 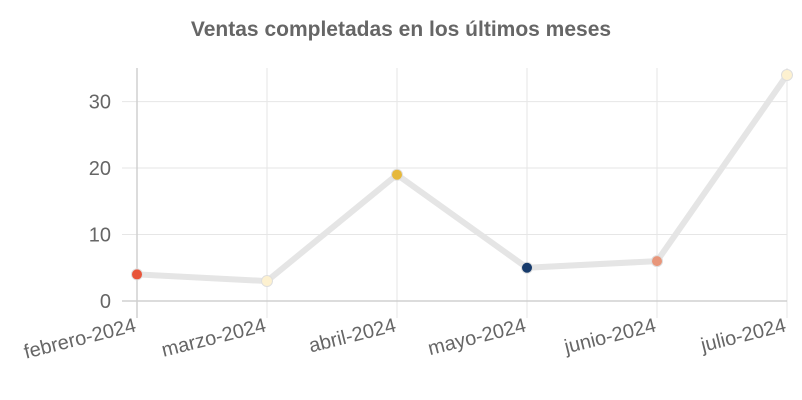 I want to click on y-tick-label: 10, so click(x=100, y=236).